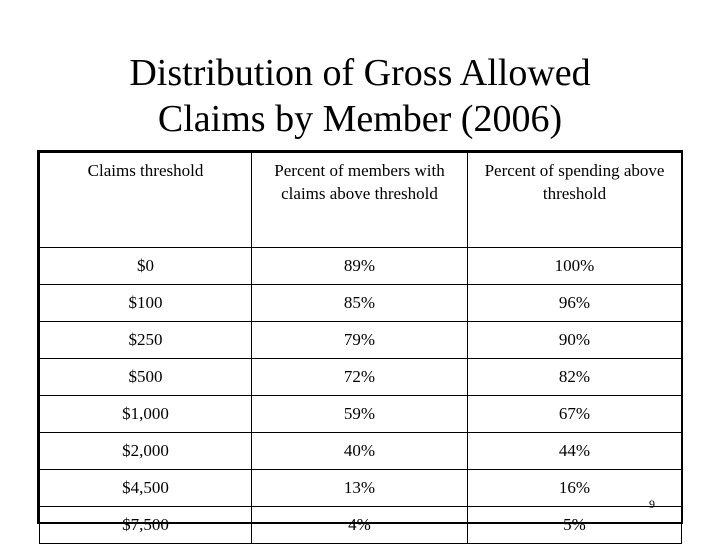  I want to click on table-row: $250 79% 90%, so click(360, 340).